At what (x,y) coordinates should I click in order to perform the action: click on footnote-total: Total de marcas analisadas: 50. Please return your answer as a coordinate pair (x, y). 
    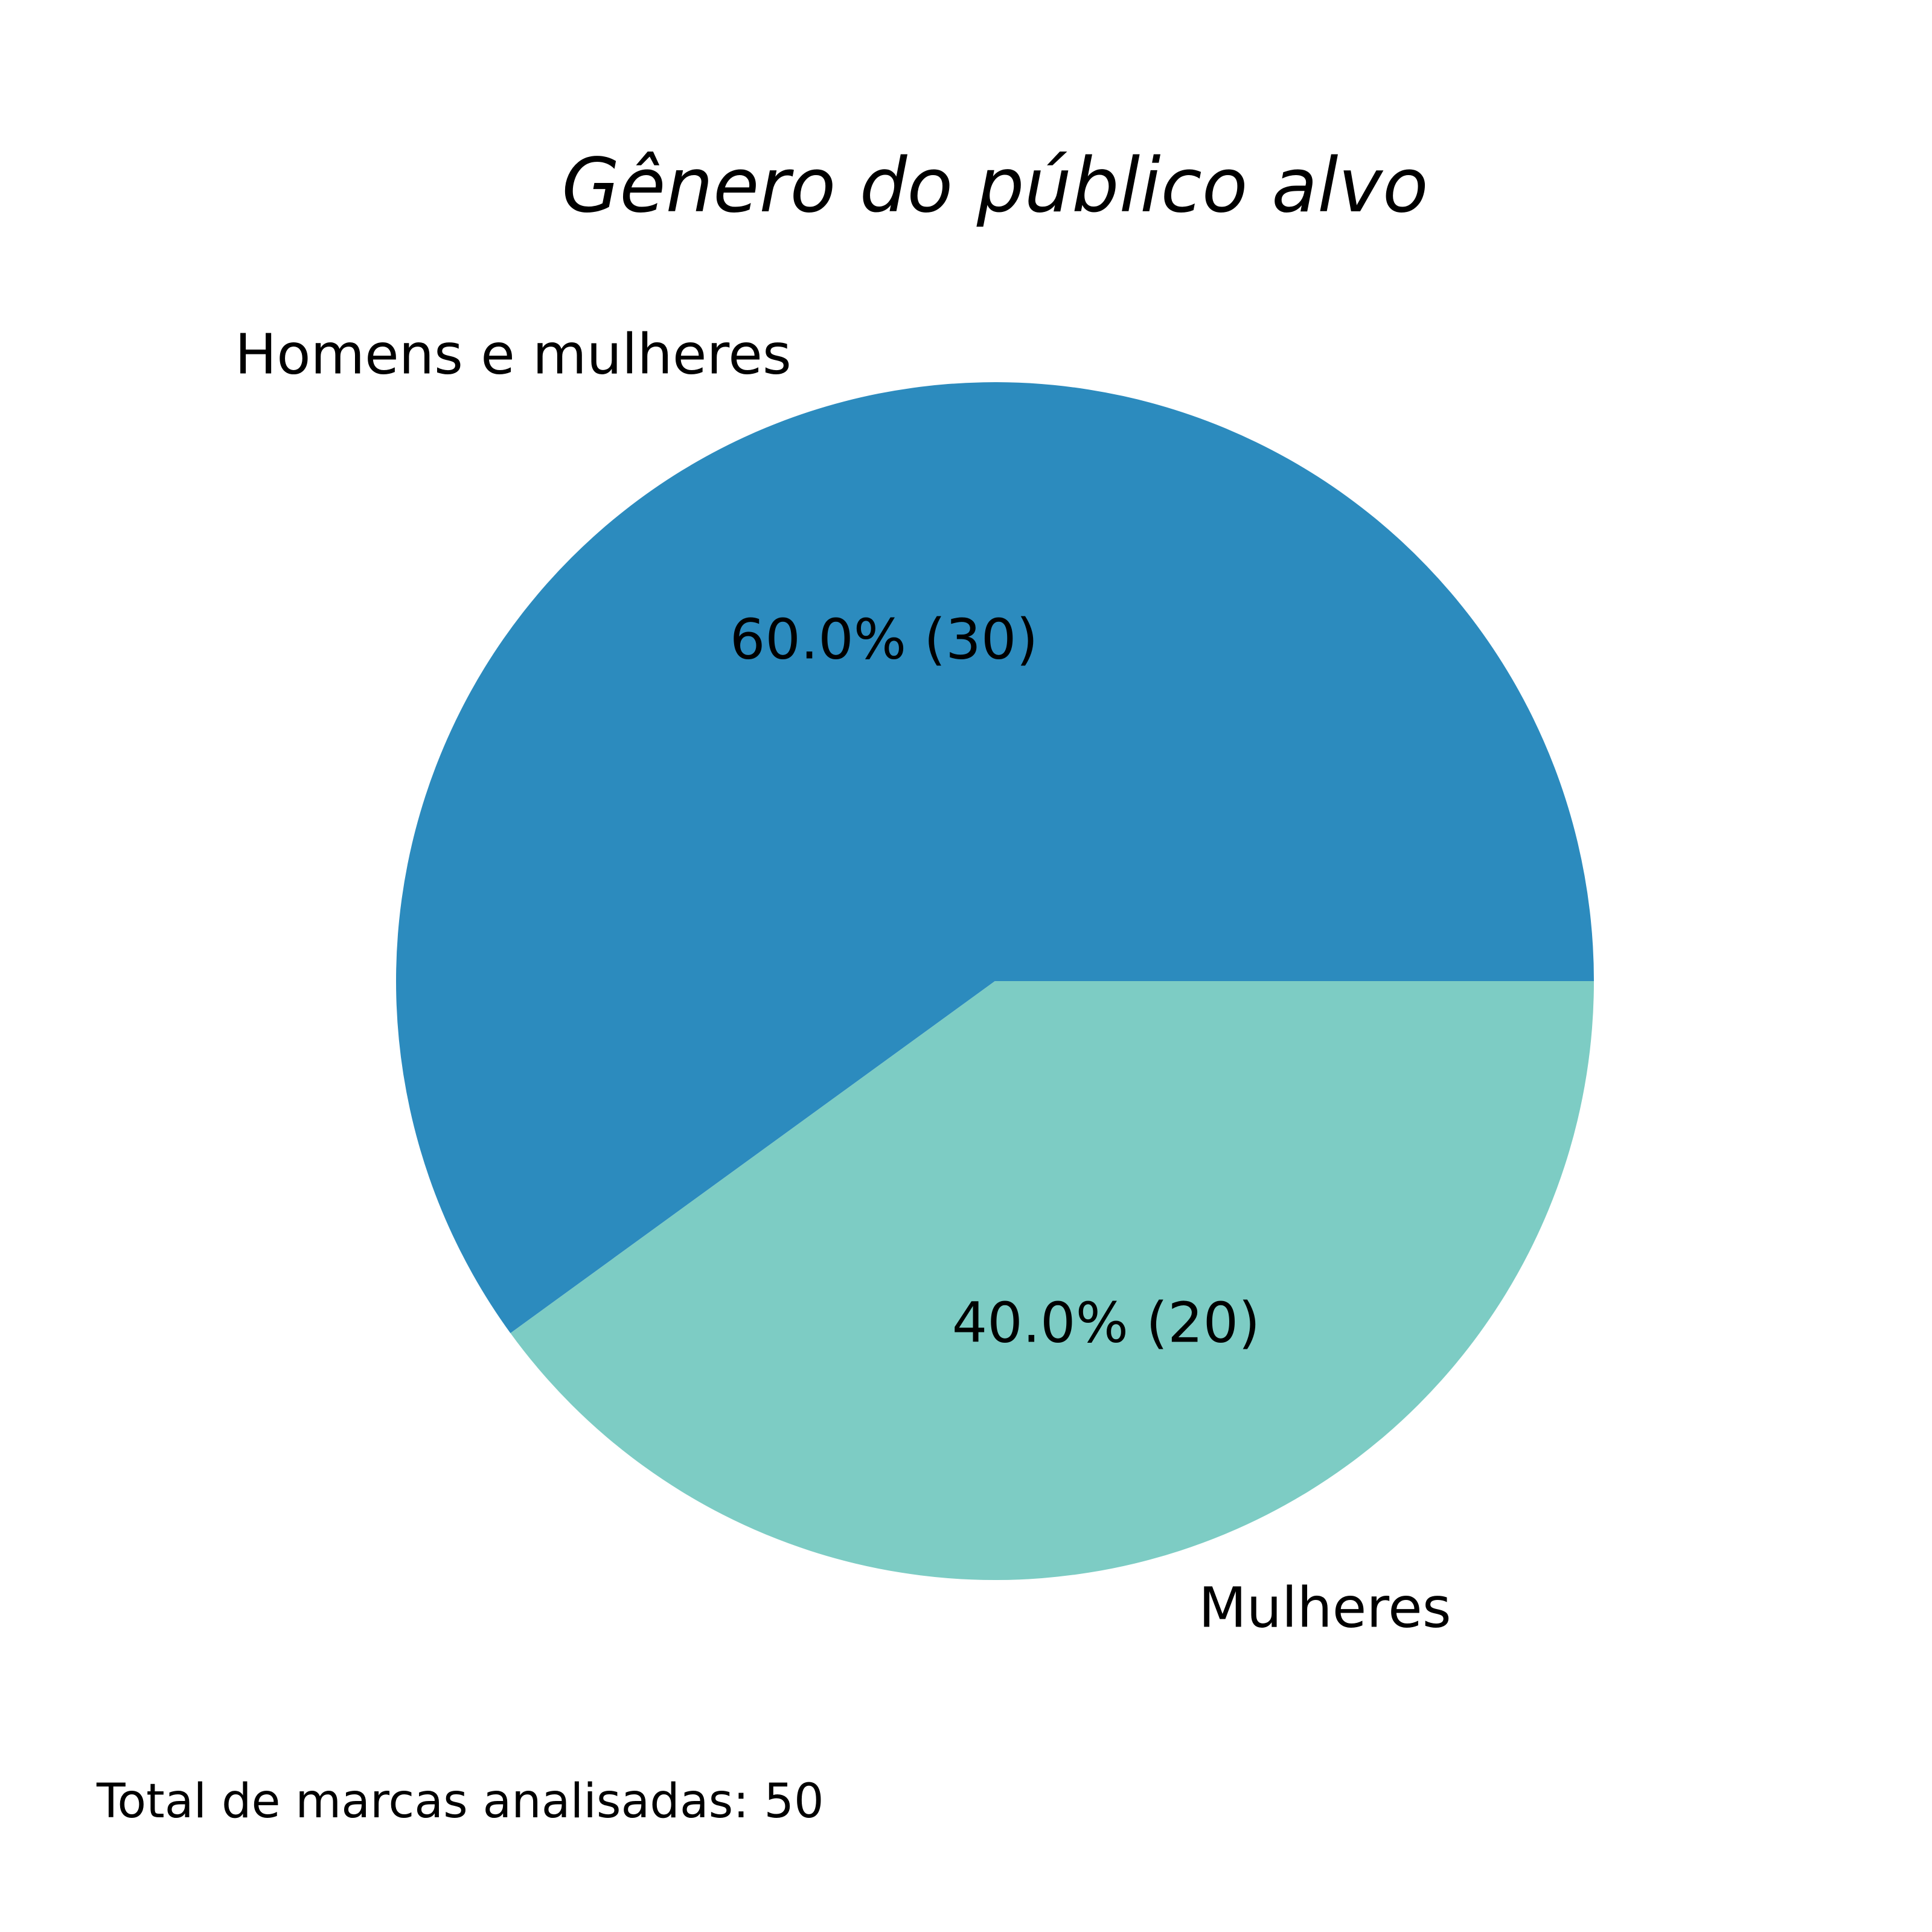
    Looking at the image, I should click on (460, 1801).